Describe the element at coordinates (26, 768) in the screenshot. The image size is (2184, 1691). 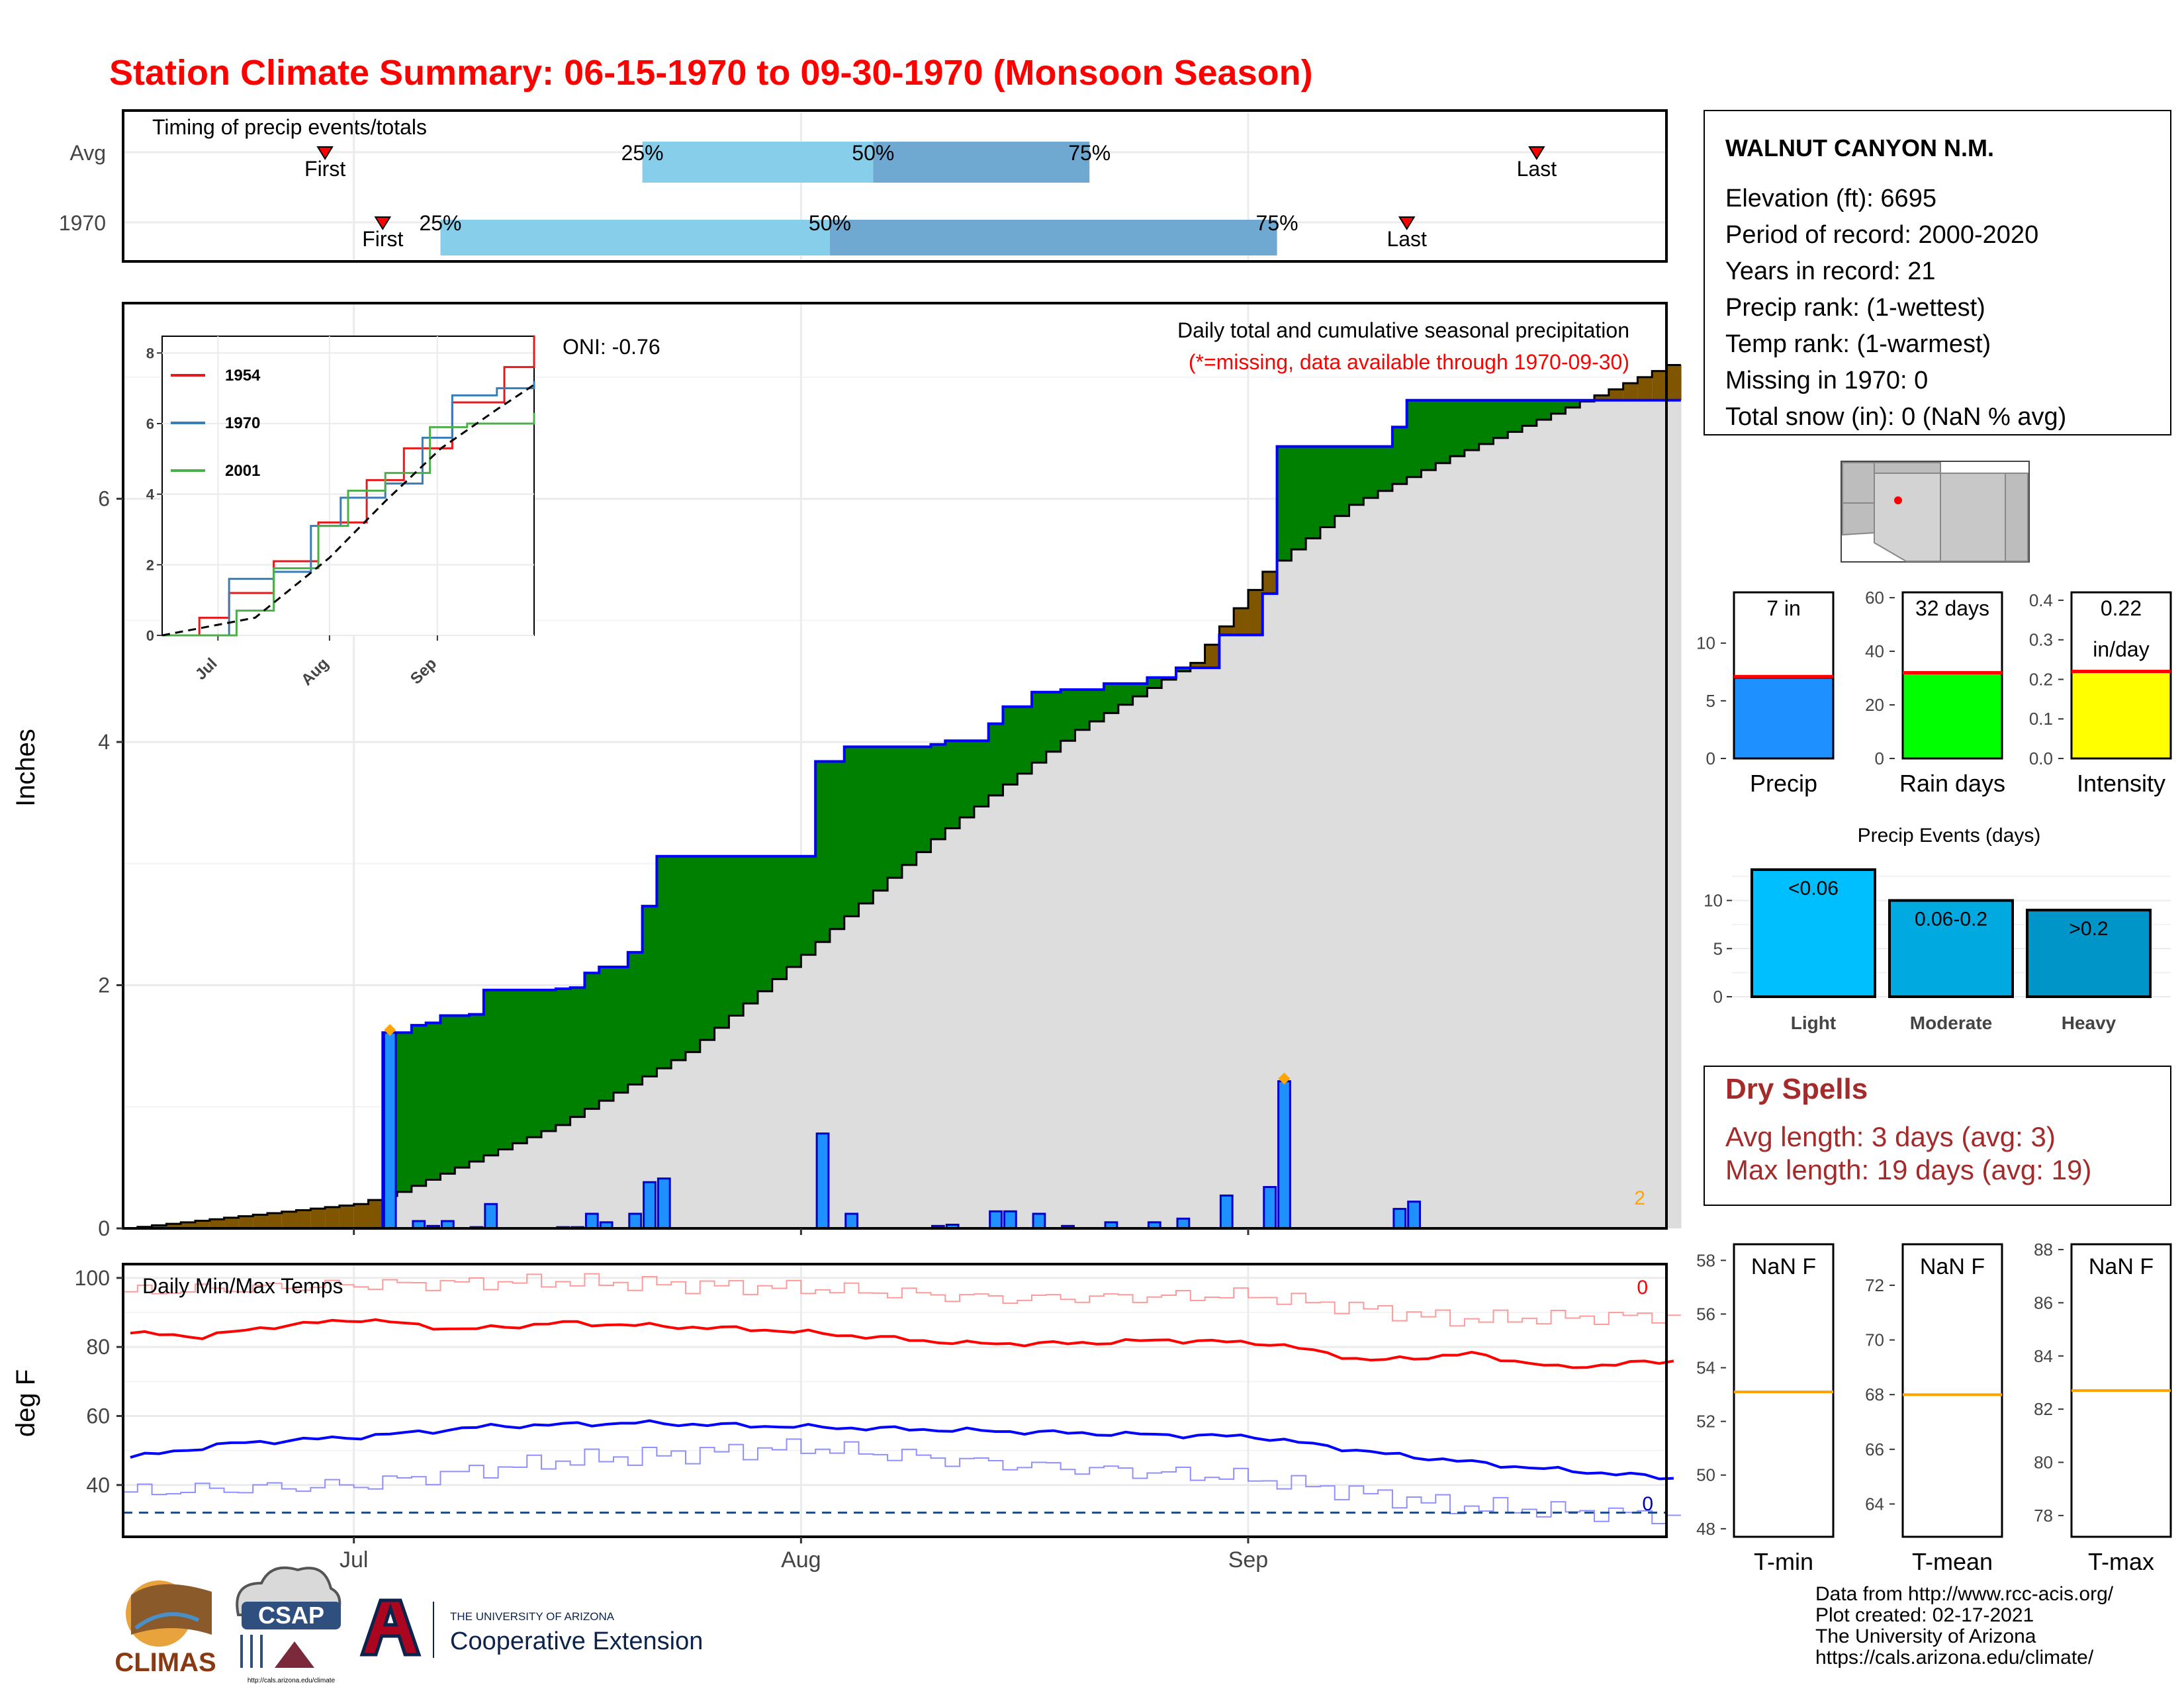
I see `precip-y-axis-label: Inches` at that location.